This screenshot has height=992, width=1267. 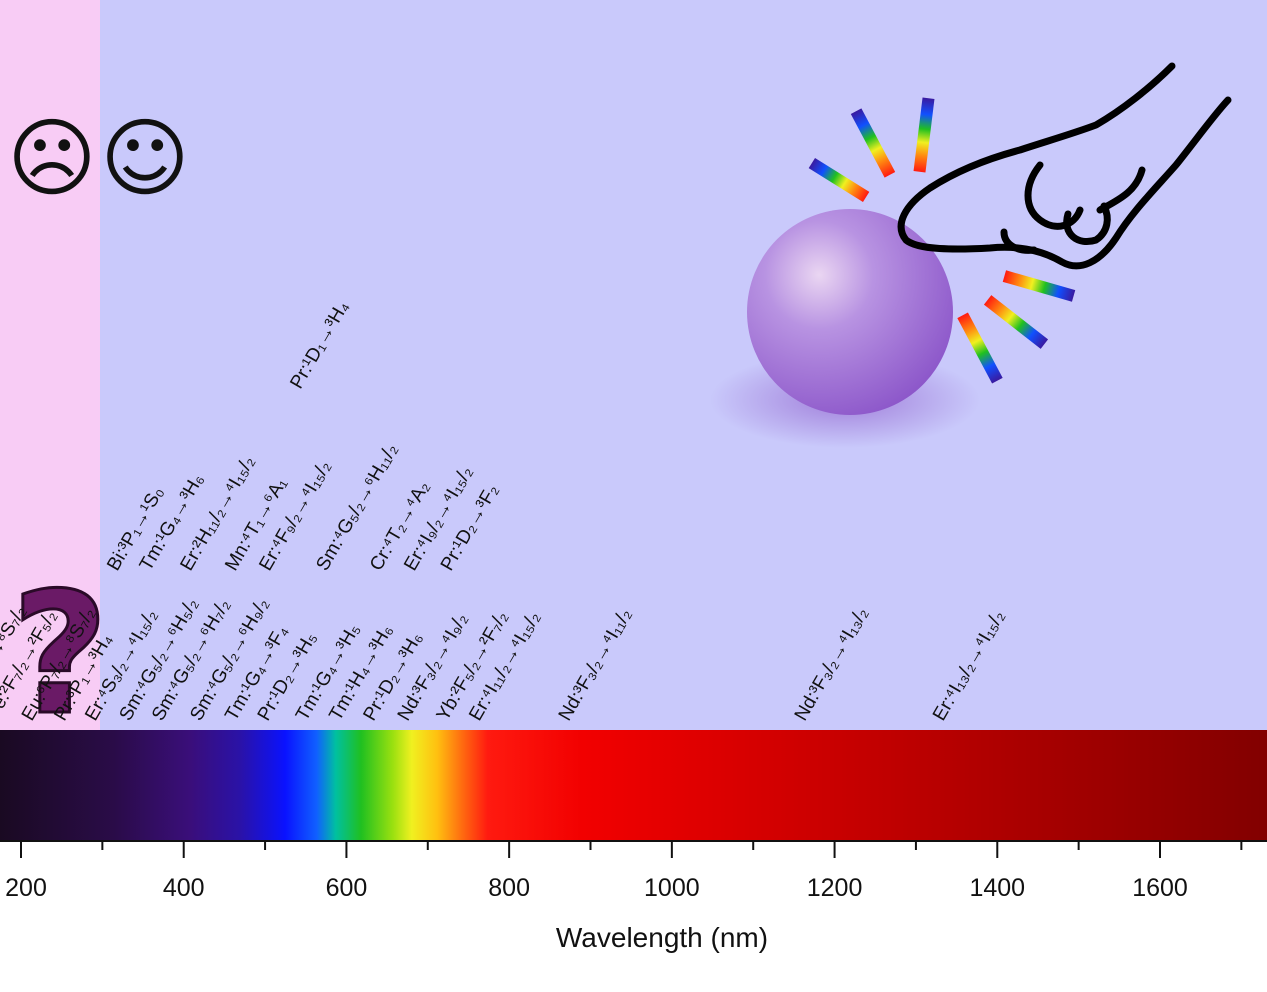 I want to click on x-tick-label: 1400, so click(x=997, y=888).